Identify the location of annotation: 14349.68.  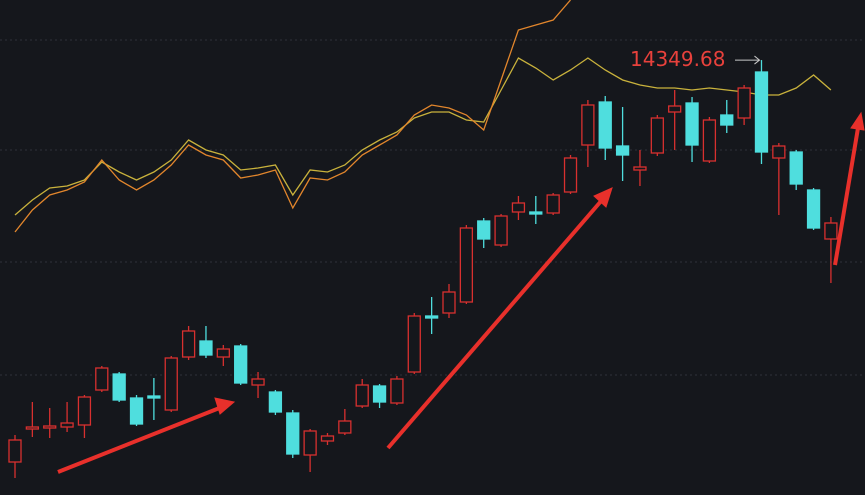
(695, 59).